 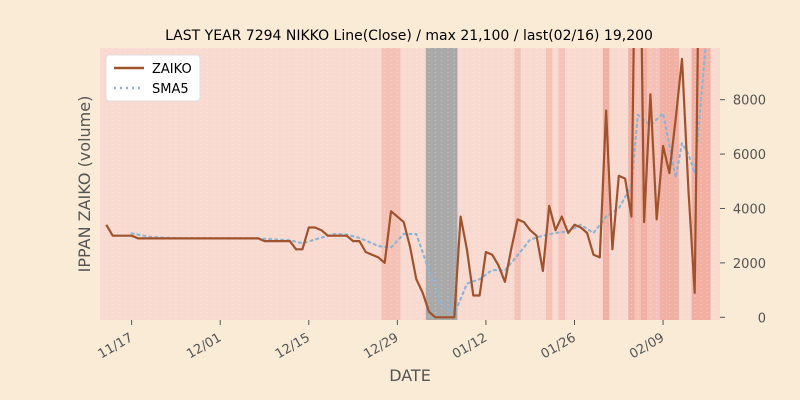 I want to click on x-tick-label: 12/01, so click(x=204, y=346).